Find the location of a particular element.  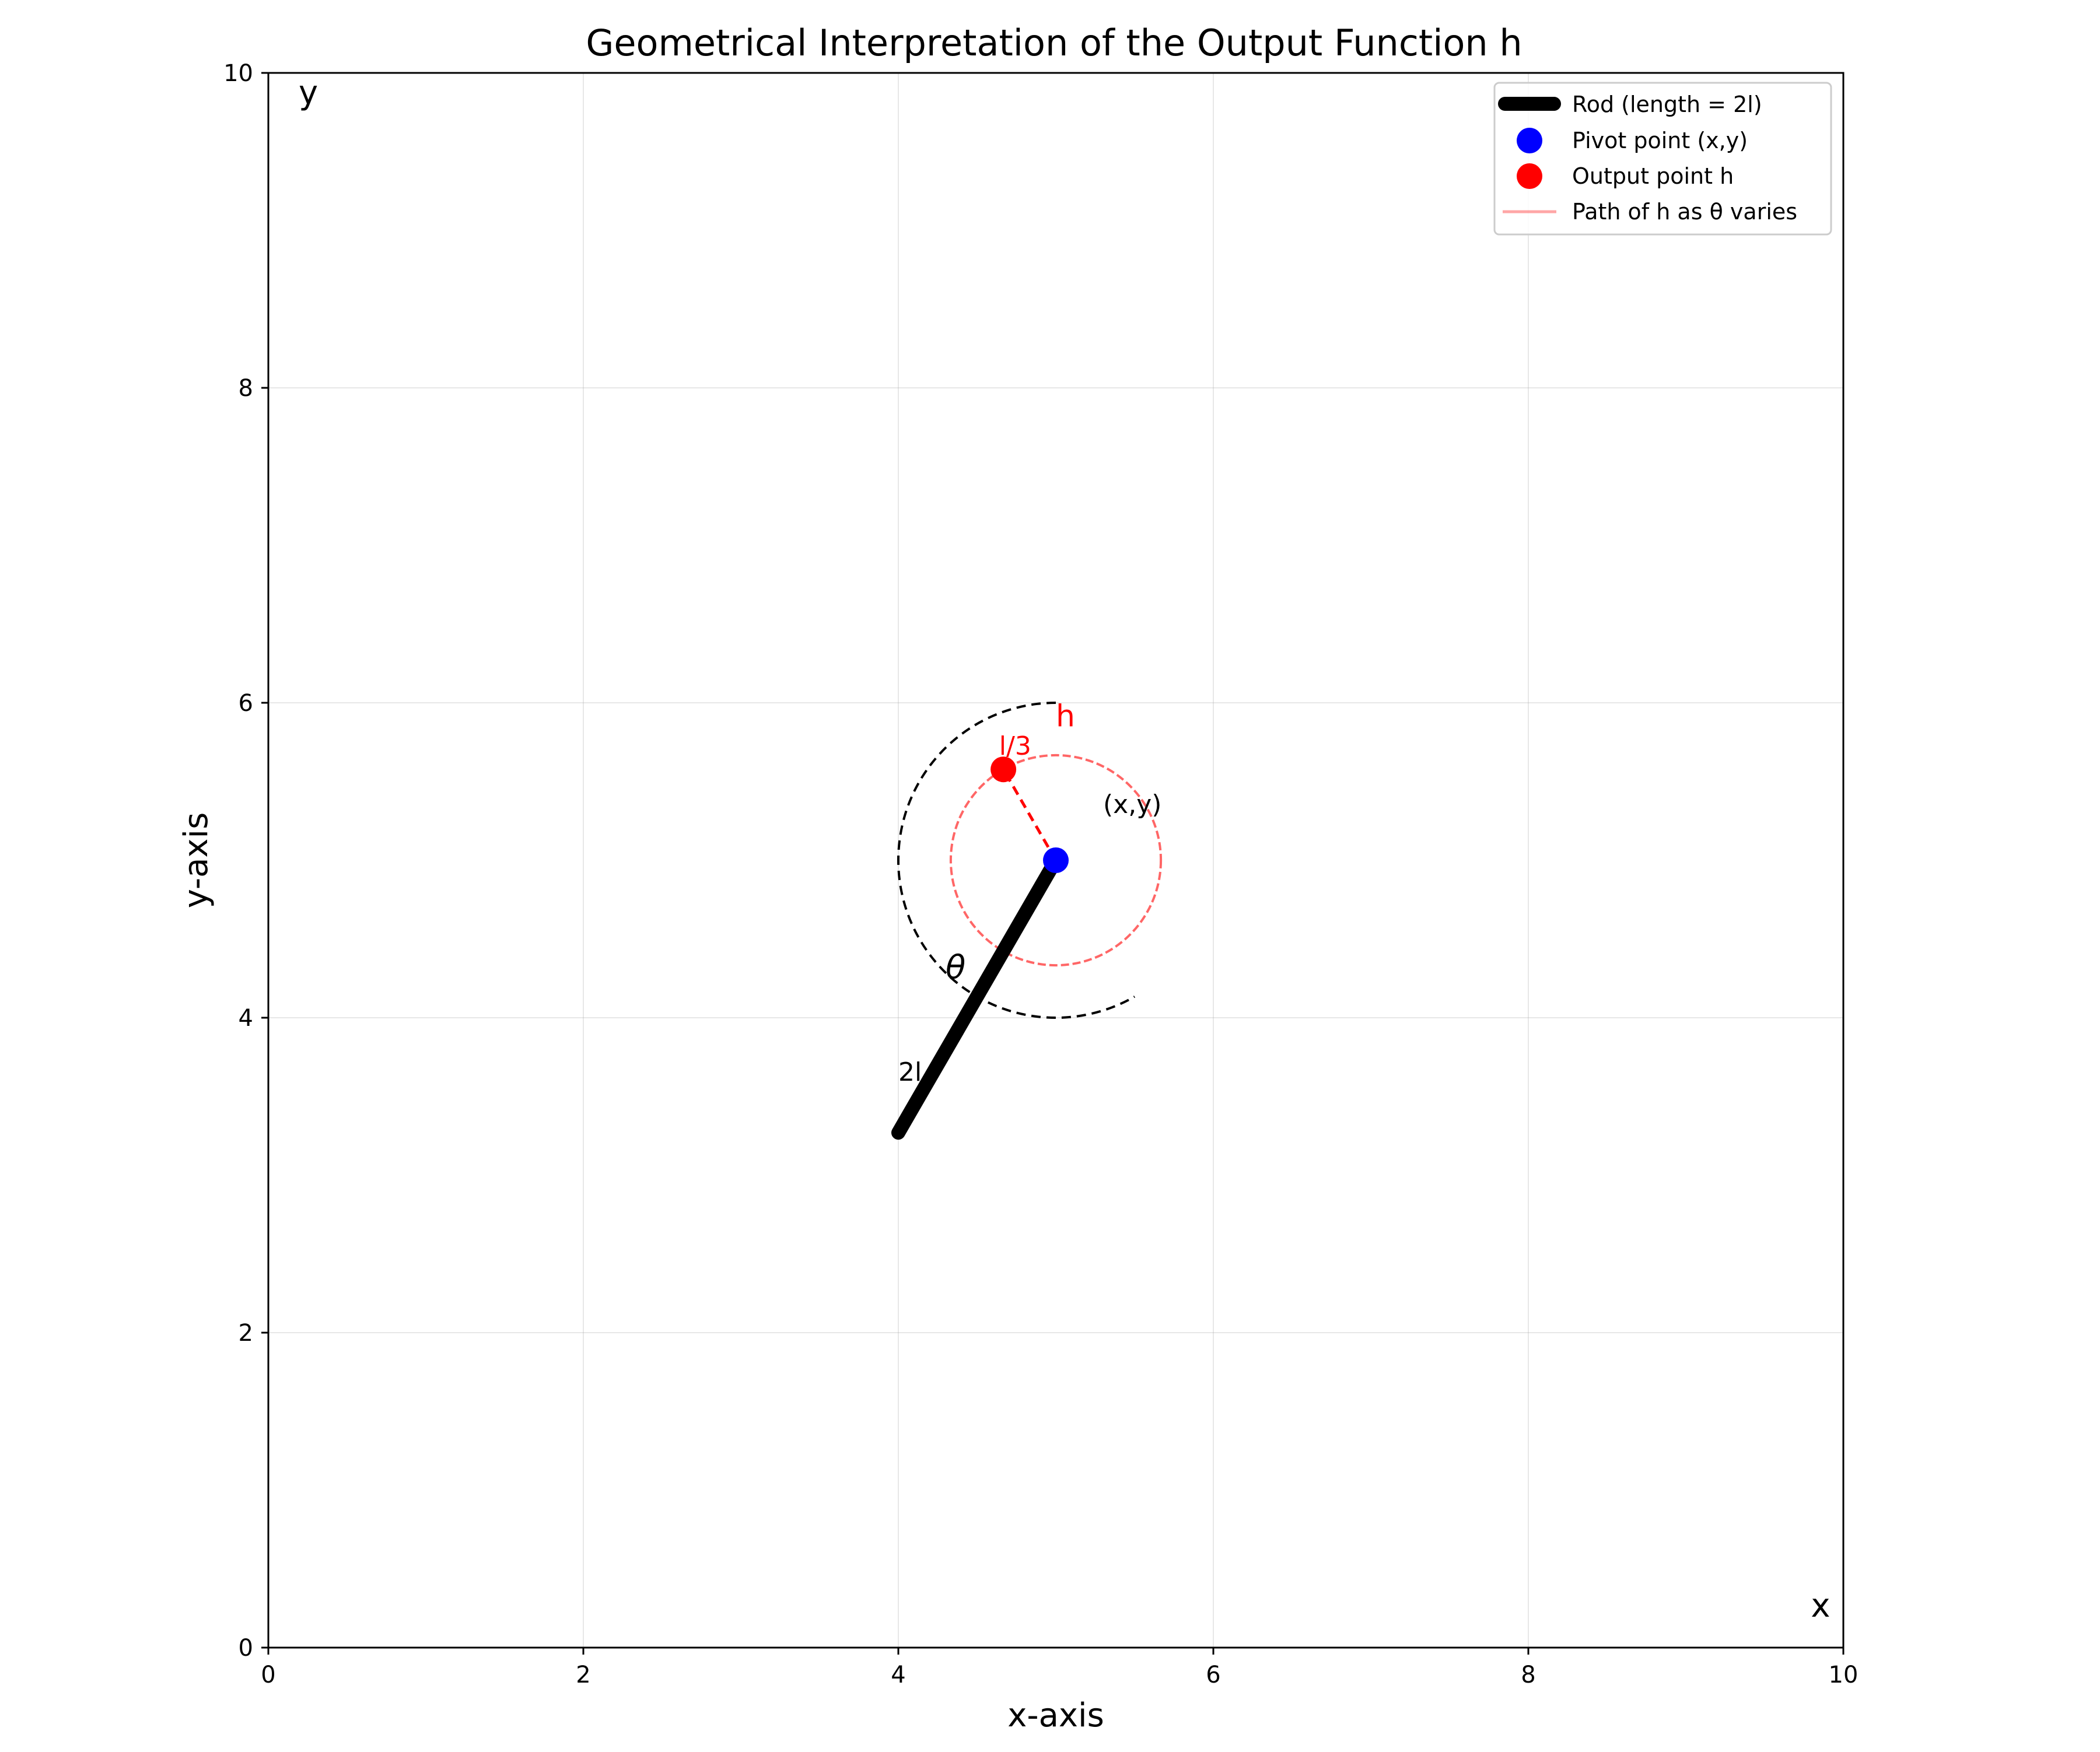

x-axis-ticks: 0 2 4 6 8 10 is located at coordinates (1059, 1668).